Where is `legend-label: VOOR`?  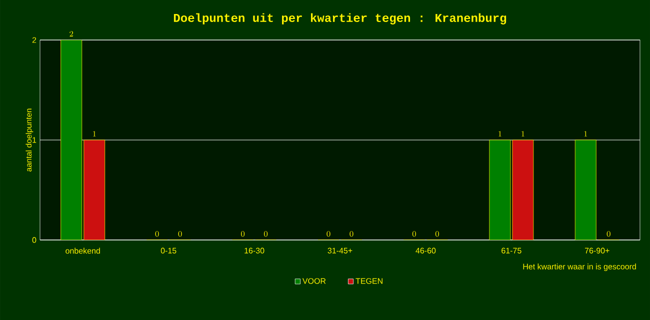 legend-label: VOOR is located at coordinates (314, 281).